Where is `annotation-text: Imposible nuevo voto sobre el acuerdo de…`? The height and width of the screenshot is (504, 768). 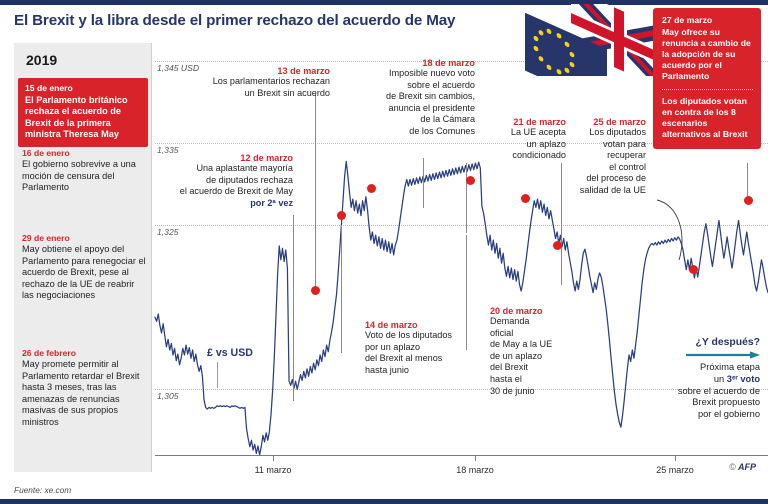 annotation-text: Imposible nuevo voto sobre el acuerdo de… is located at coordinates (430, 102).